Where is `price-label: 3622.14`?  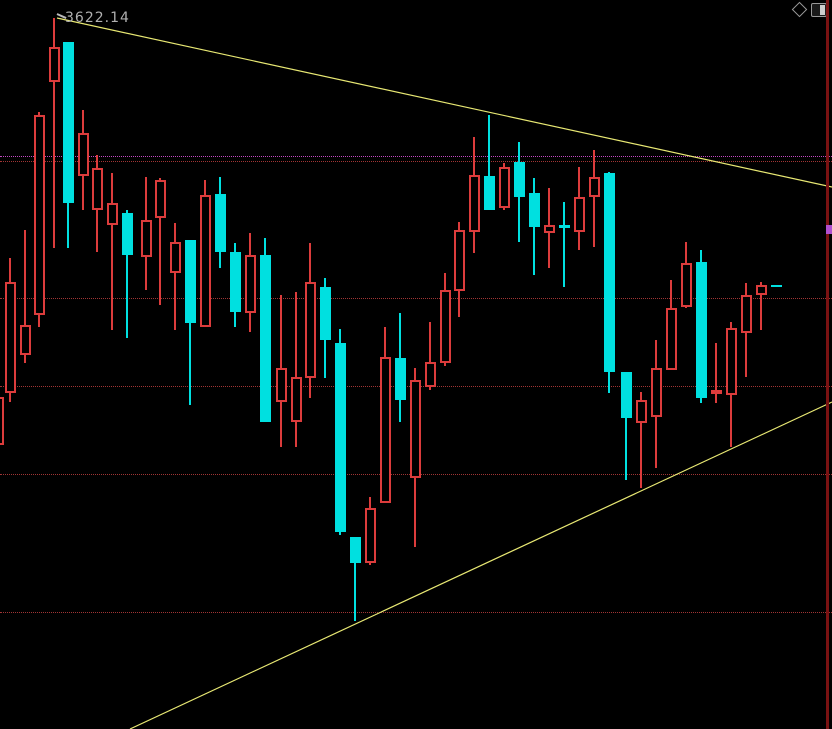 price-label: 3622.14 is located at coordinates (97, 18).